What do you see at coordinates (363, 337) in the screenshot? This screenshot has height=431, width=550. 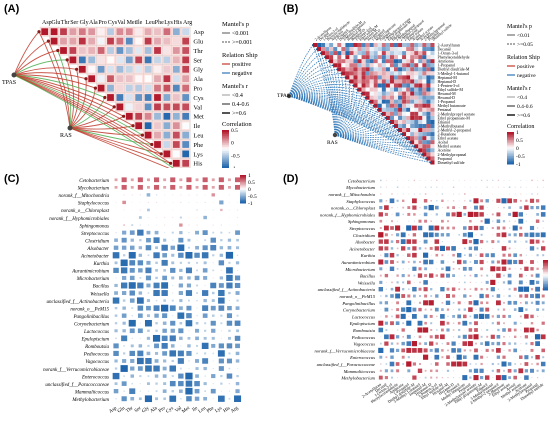 I see `row-label: Pediococcus` at bounding box center [363, 337].